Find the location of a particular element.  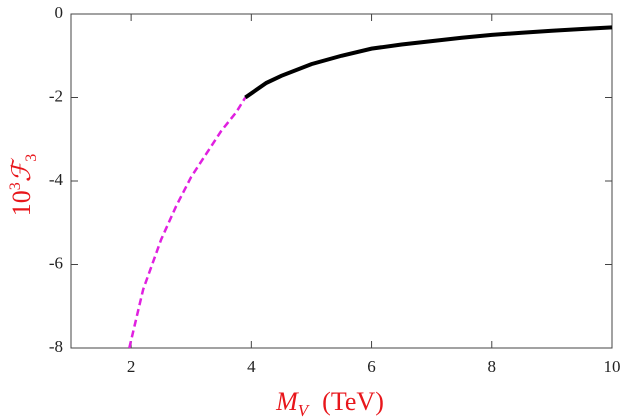

x-tick-label: 6 is located at coordinates (371, 366).